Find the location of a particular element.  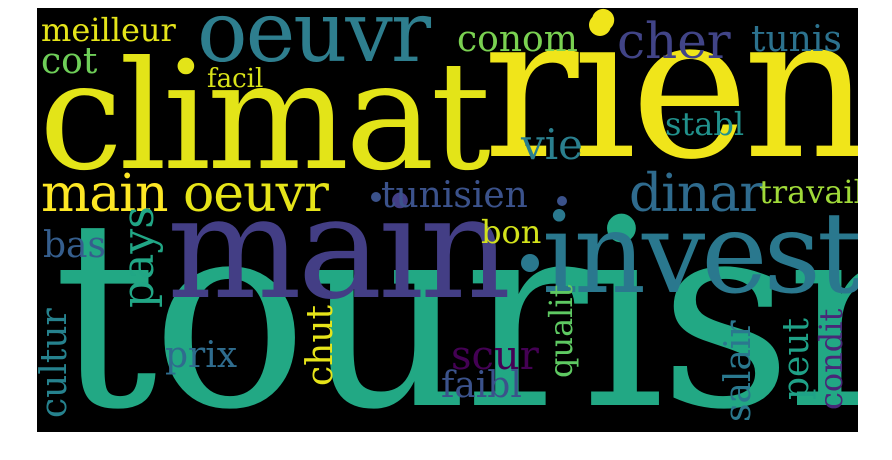

blue-dot is located at coordinates (376, 197).